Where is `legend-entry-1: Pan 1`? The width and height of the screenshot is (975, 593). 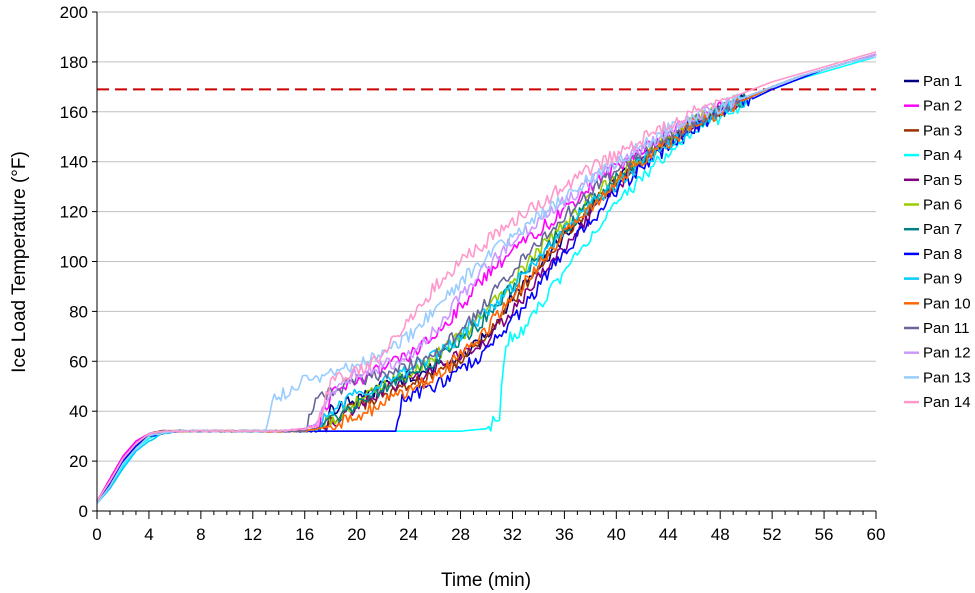
legend-entry-1: Pan 1 is located at coordinates (942, 81).